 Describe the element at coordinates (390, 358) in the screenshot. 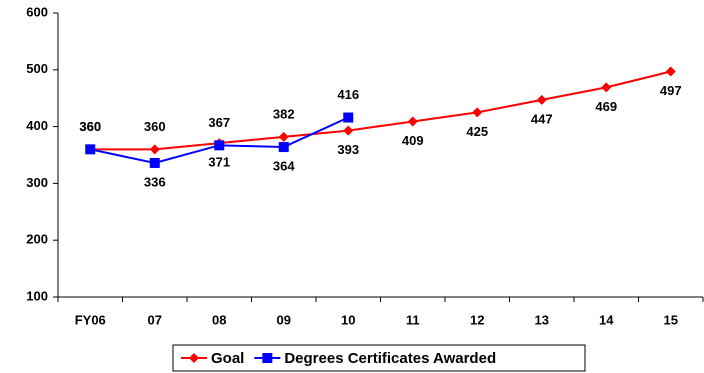

I see `legend-label: Degrees Certificates Awarded` at that location.